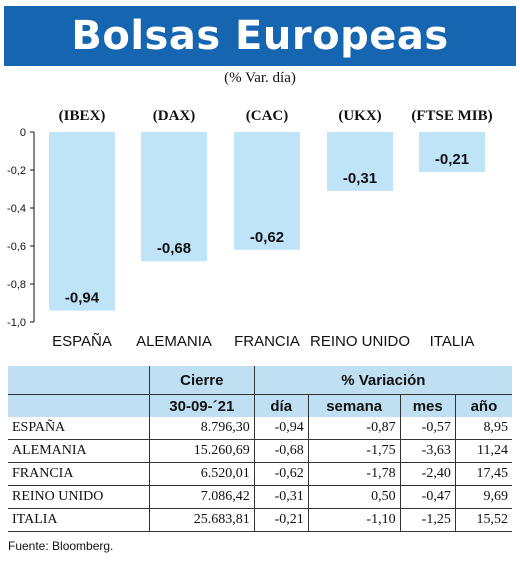  What do you see at coordinates (354, 451) in the screenshot?
I see `row-semana: -1,75` at bounding box center [354, 451].